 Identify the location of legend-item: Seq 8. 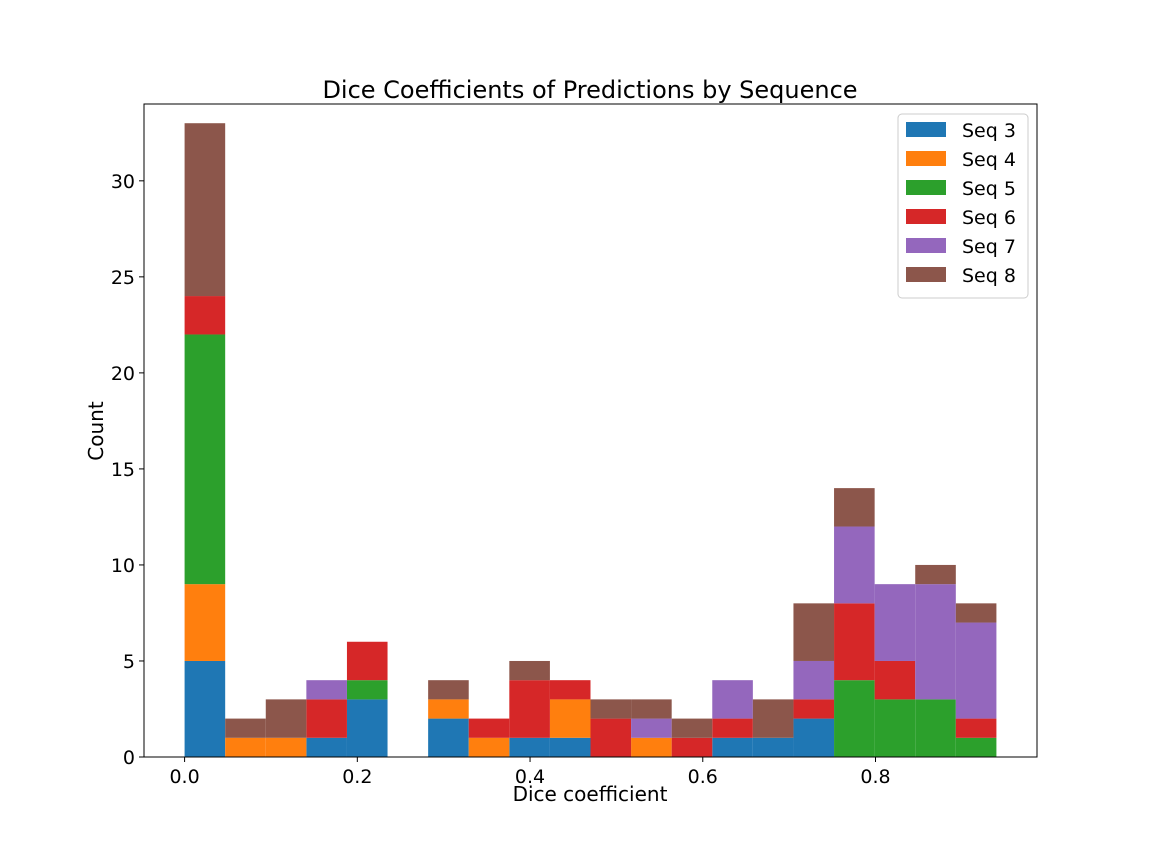
(961, 276).